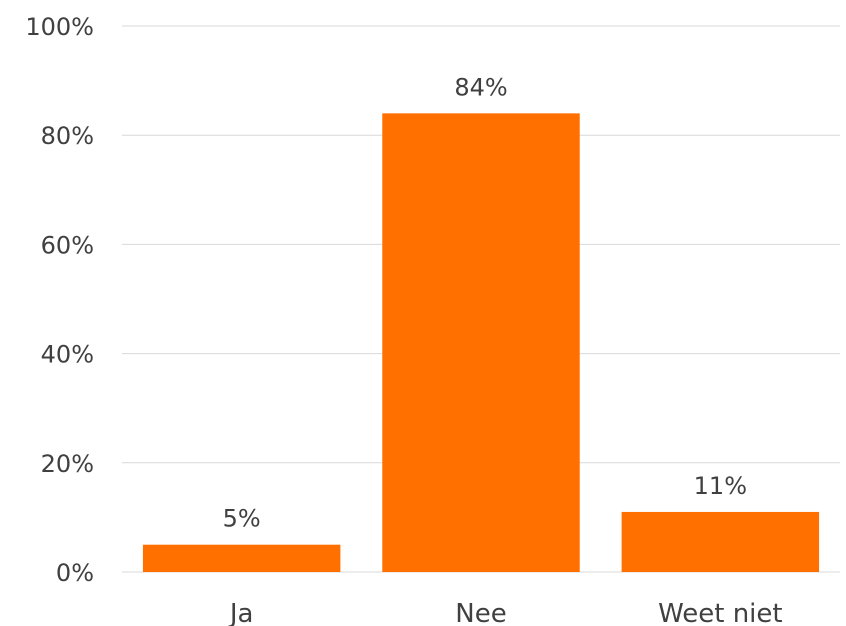 The image size is (846, 626). I want to click on y-tick-label: 20%, so click(67, 464).